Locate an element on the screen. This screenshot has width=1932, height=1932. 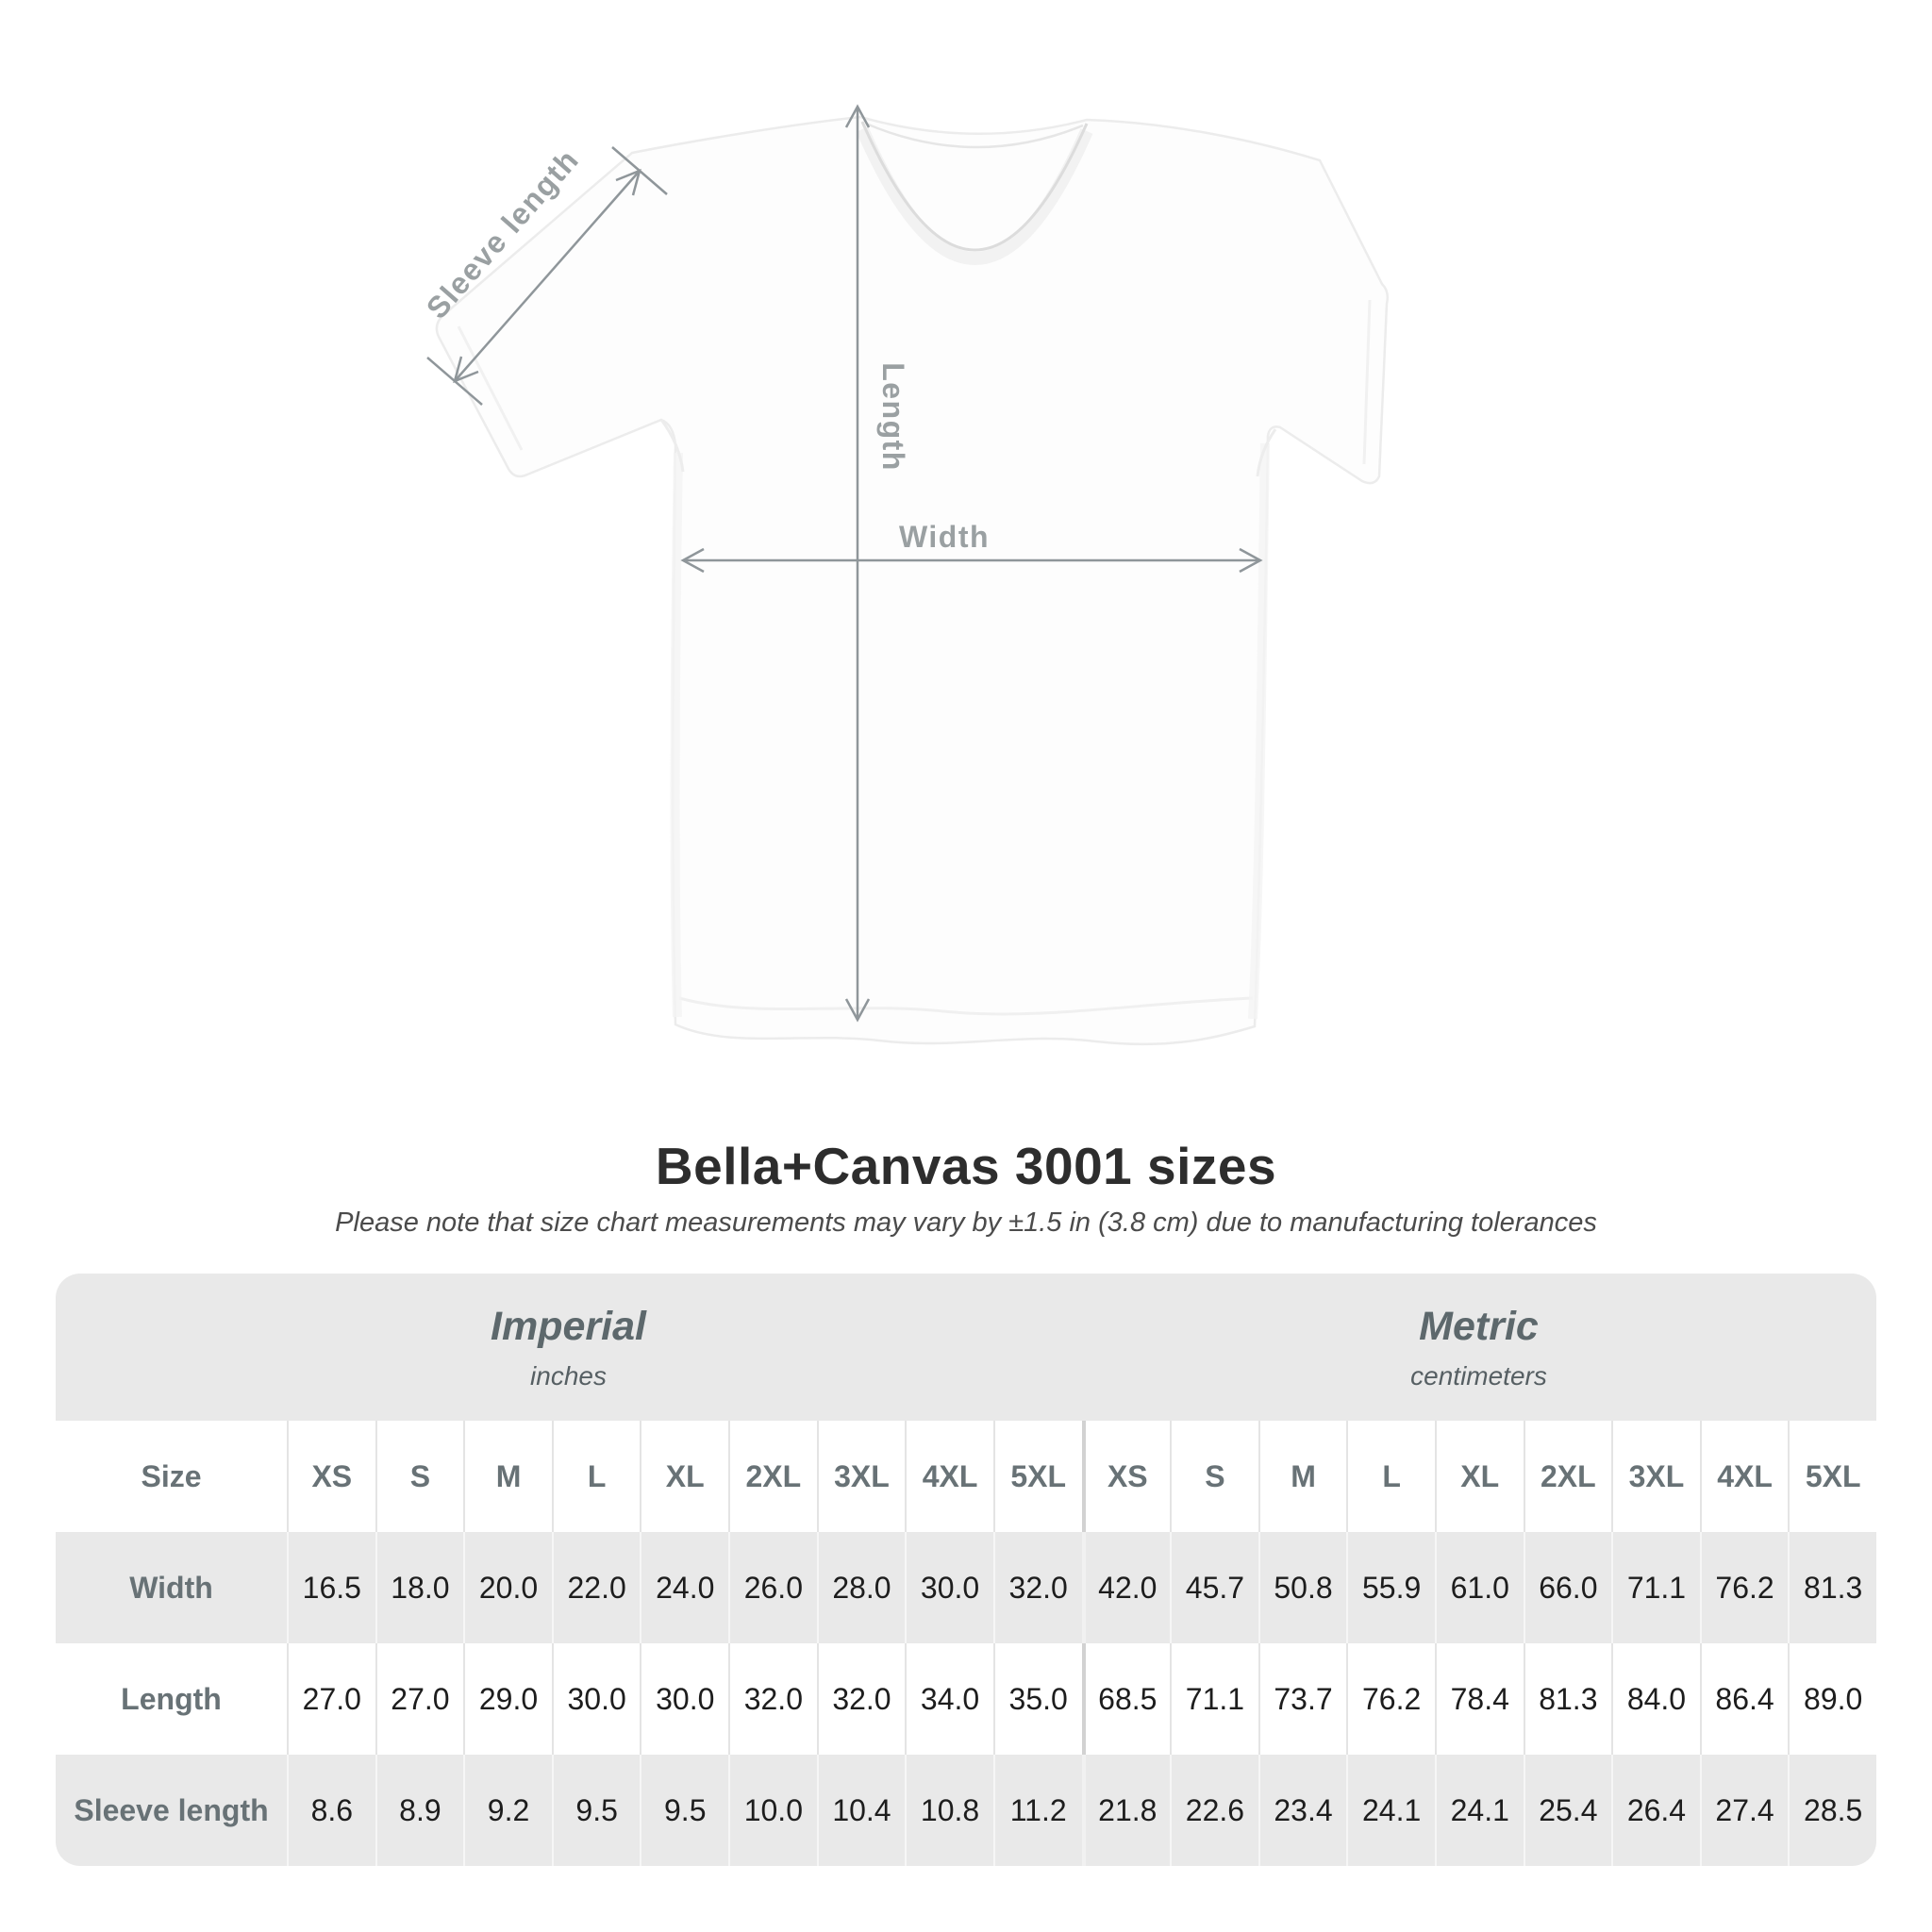
size-value-cell: 10.8 is located at coordinates (949, 1811).